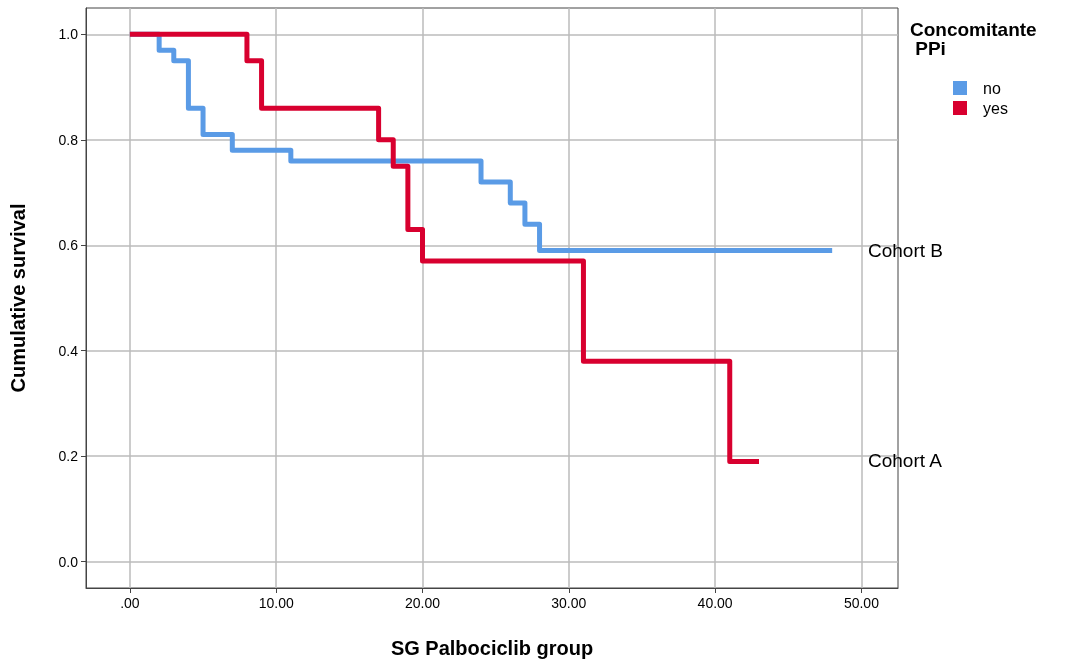  Describe the element at coordinates (130, 603) in the screenshot. I see `x-tick-label: .00` at that location.